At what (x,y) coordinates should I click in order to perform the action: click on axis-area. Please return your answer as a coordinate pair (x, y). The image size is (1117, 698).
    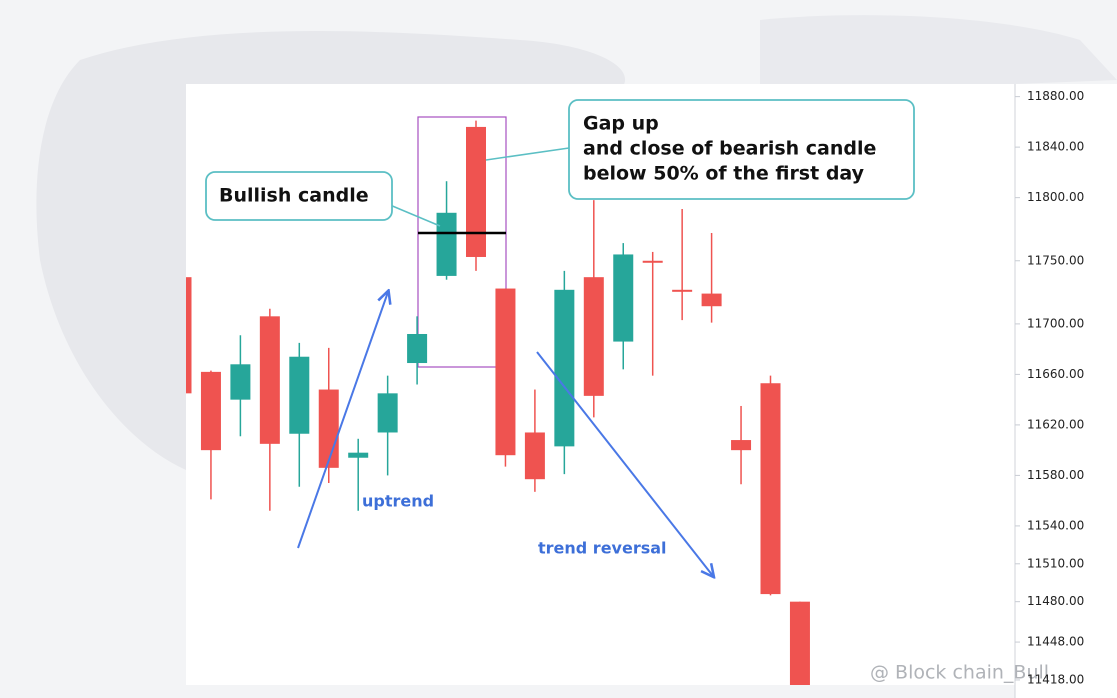
    Looking at the image, I should click on (1066, 391).